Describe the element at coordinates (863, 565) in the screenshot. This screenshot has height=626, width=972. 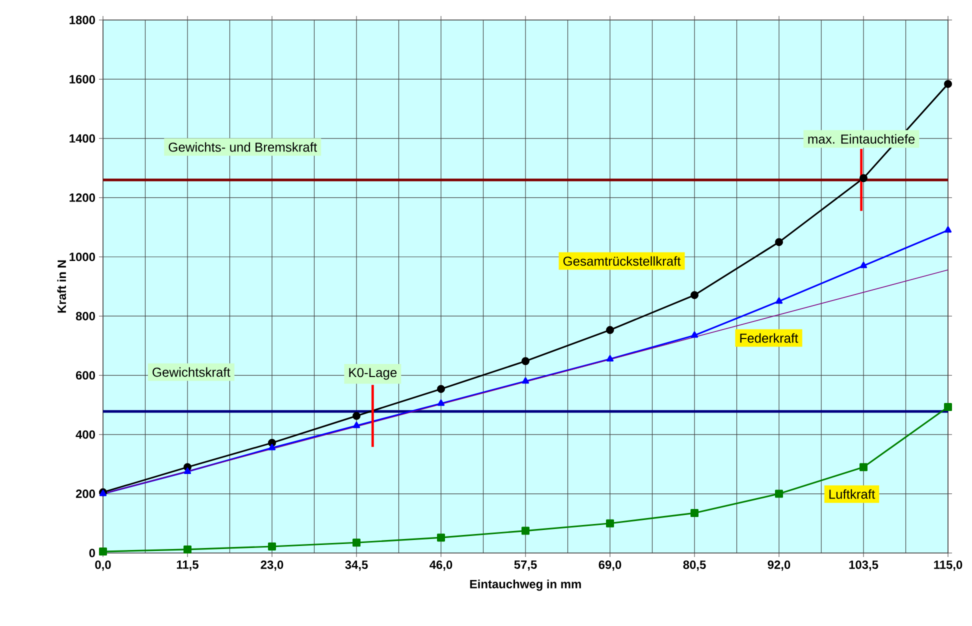
I see `x-tick-label: 103,5` at that location.